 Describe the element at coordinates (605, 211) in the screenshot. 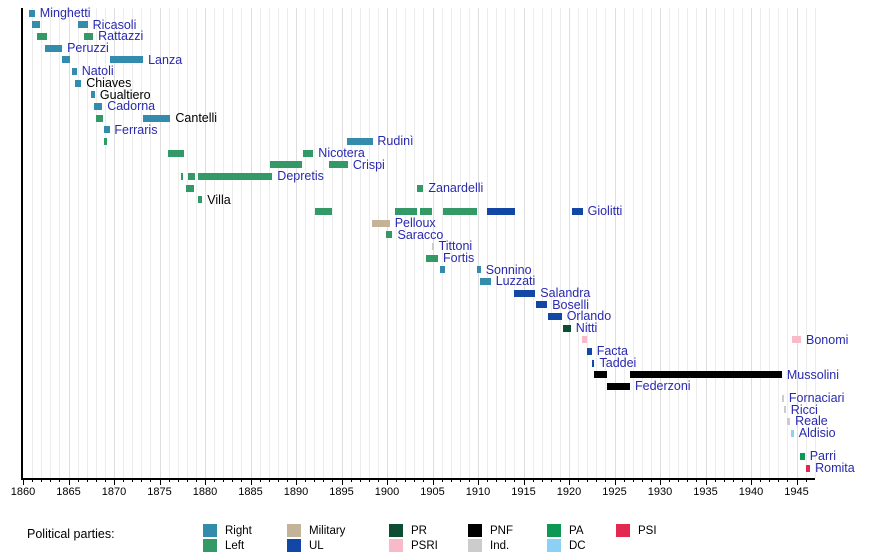

I see `person-label: Giolitti` at that location.